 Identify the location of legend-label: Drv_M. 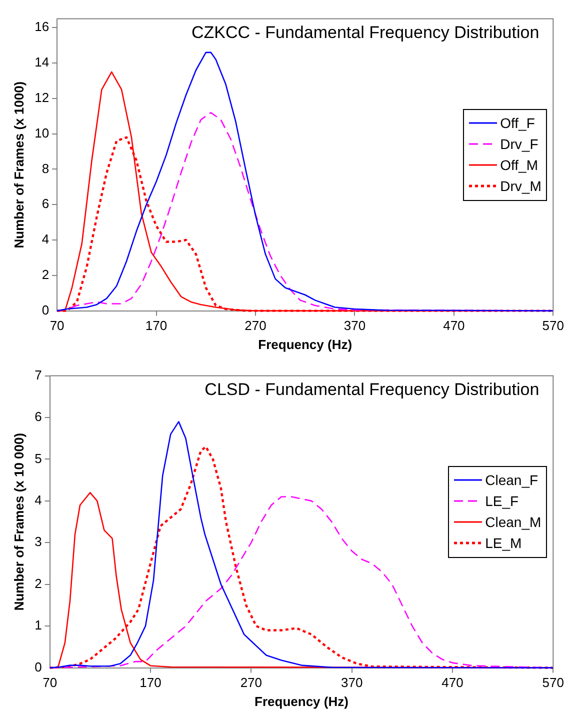
(521, 186).